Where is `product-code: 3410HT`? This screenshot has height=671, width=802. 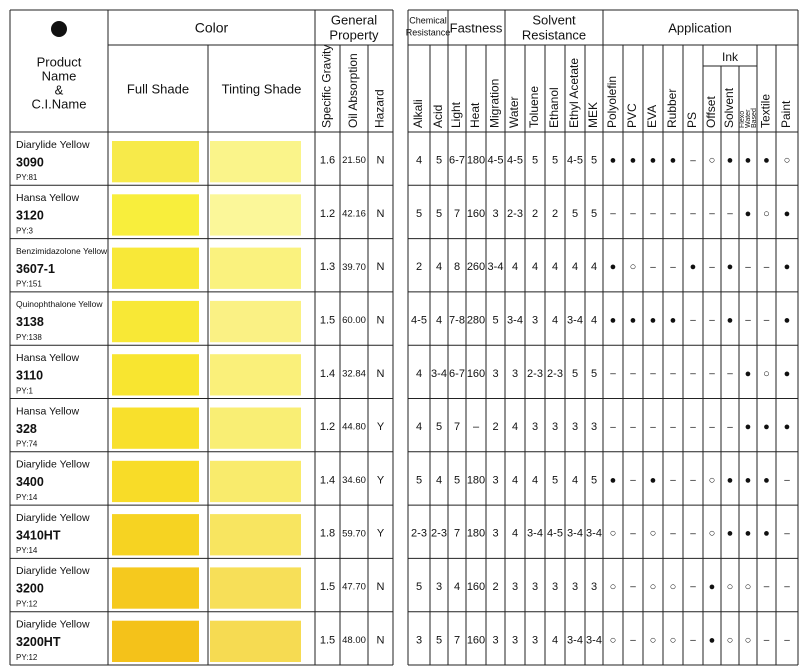
product-code: 3410HT is located at coordinates (38, 535).